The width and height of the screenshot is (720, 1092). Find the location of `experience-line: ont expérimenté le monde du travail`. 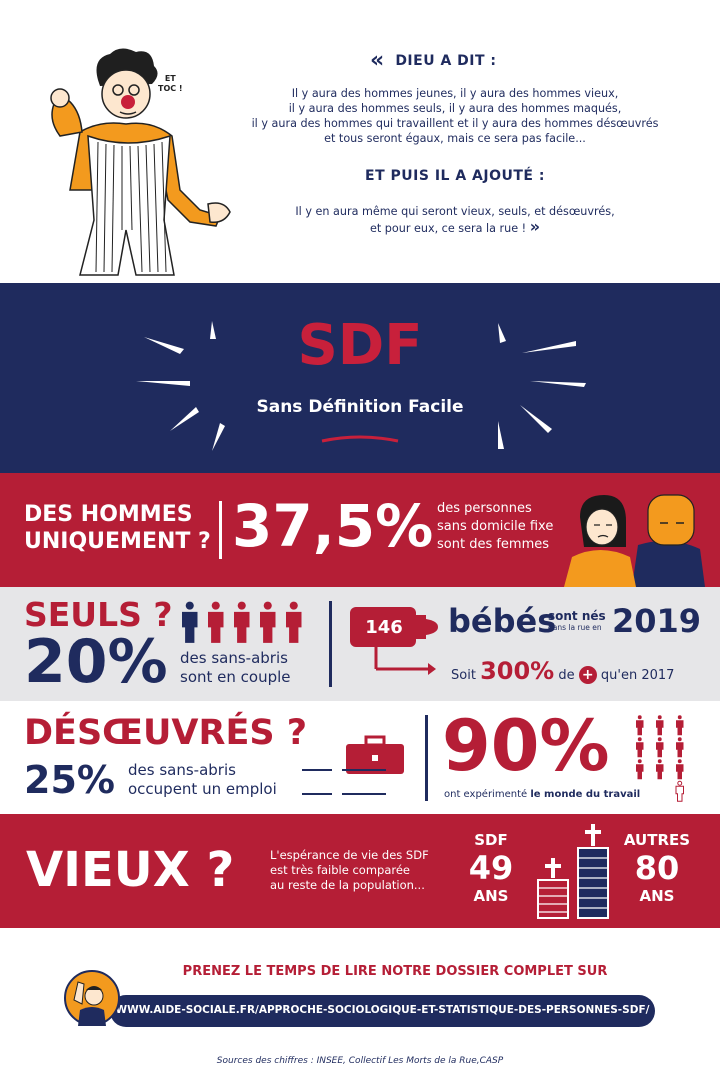

experience-line: ont expérimenté le monde du travail is located at coordinates (542, 794).